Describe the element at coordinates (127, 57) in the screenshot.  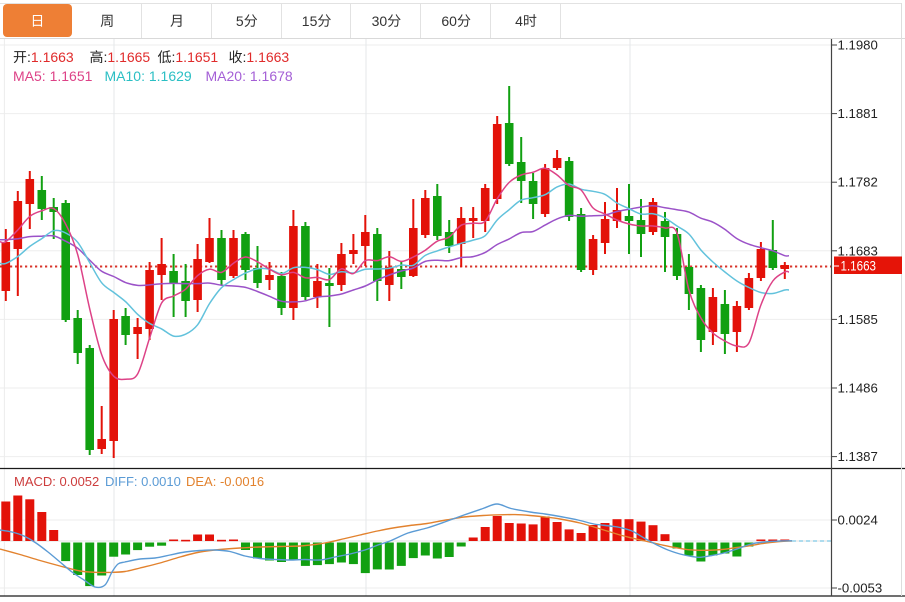
I see `svg-text: :1.1665` at that location.